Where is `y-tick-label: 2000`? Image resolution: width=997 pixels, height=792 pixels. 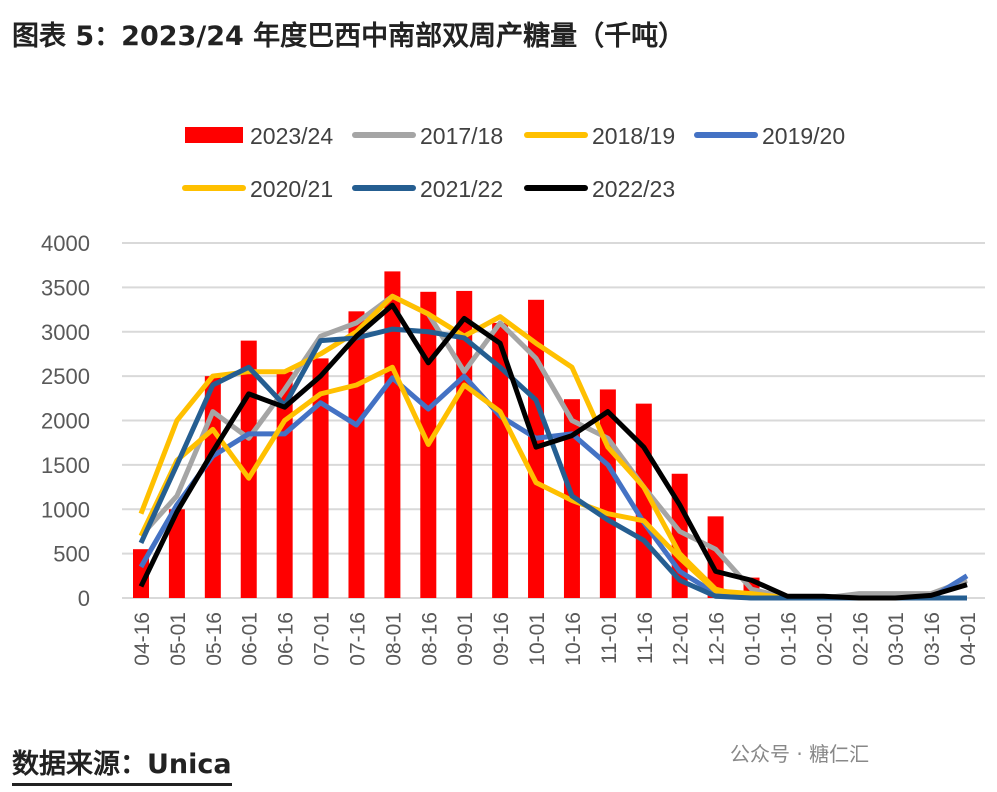 y-tick-label: 2000 is located at coordinates (65, 421).